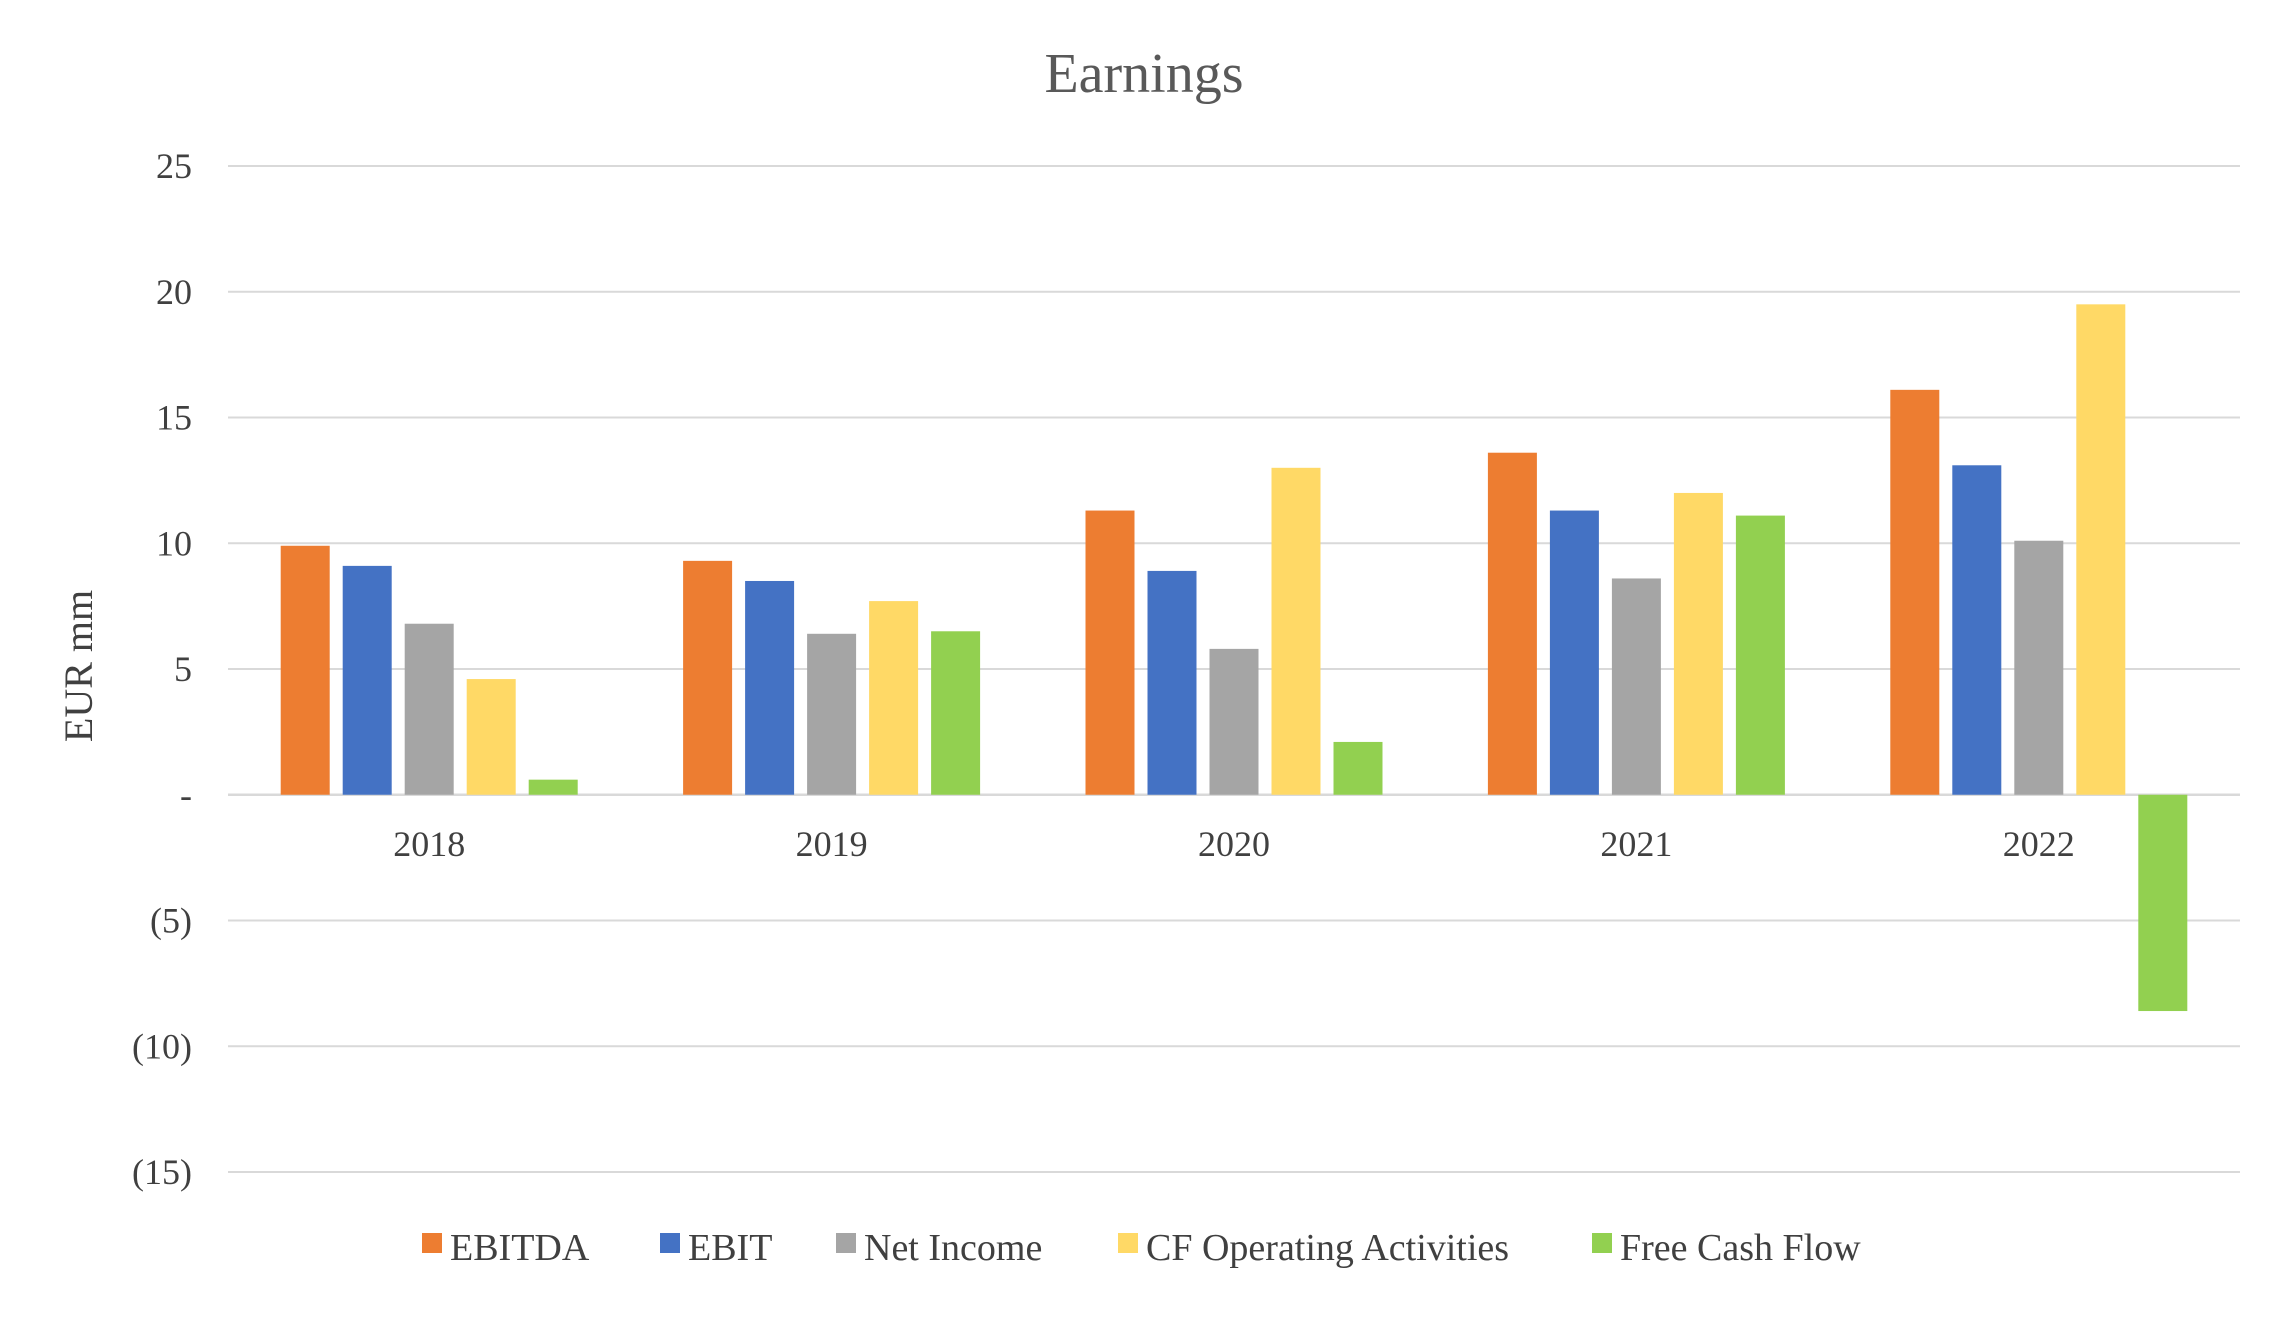 This screenshot has height=1320, width=2288. Describe the element at coordinates (1358, 768) in the screenshot. I see `bar-free-cash-flow-2020` at that location.